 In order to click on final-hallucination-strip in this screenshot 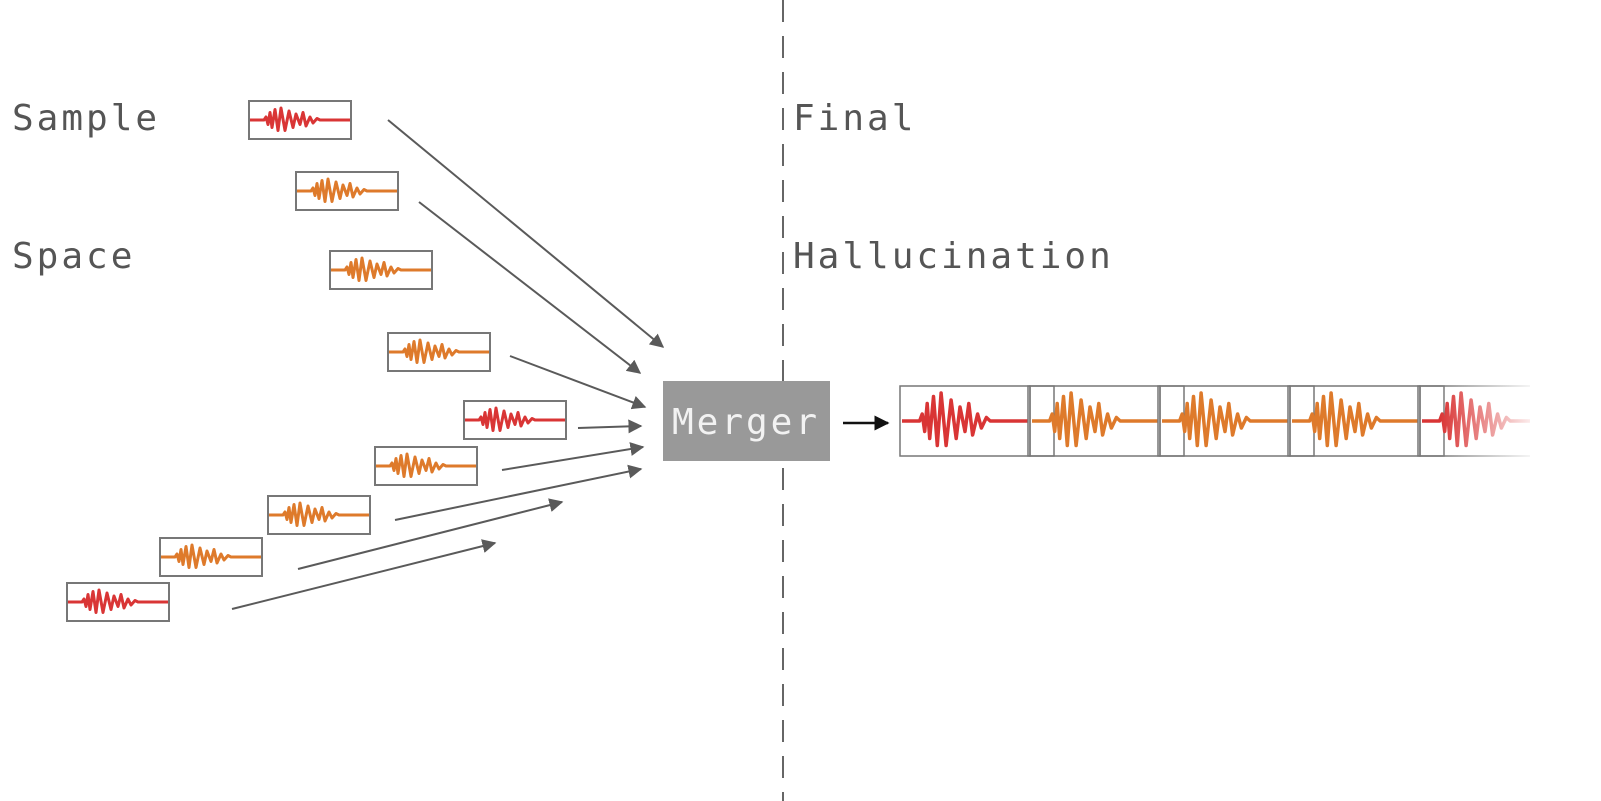, I will do `click(1250, 421)`.